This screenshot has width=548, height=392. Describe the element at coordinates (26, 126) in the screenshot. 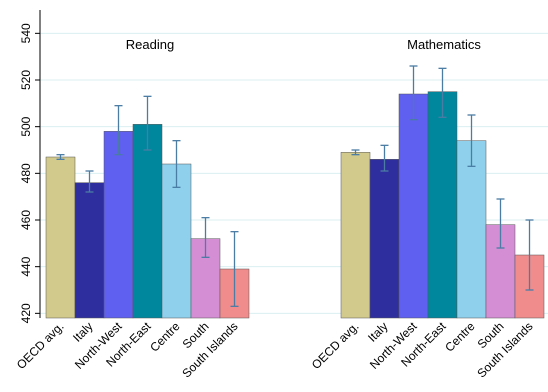

I see `y-tick-label: 500` at that location.